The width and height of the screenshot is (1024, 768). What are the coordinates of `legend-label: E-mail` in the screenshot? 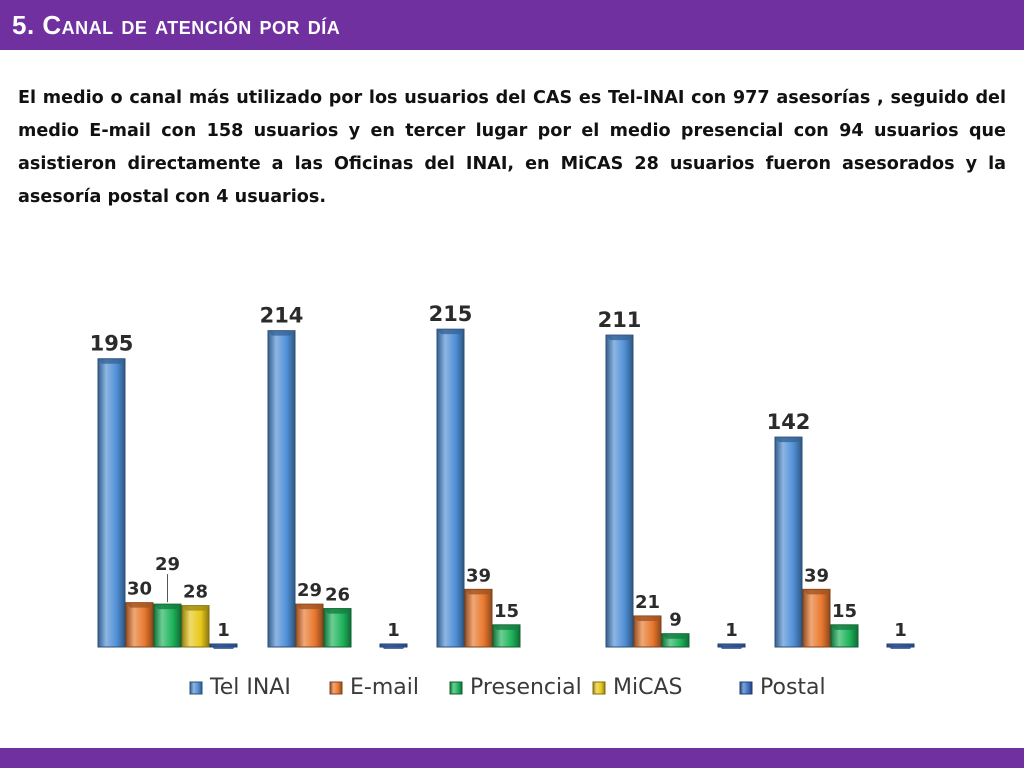 It's located at (384, 687).